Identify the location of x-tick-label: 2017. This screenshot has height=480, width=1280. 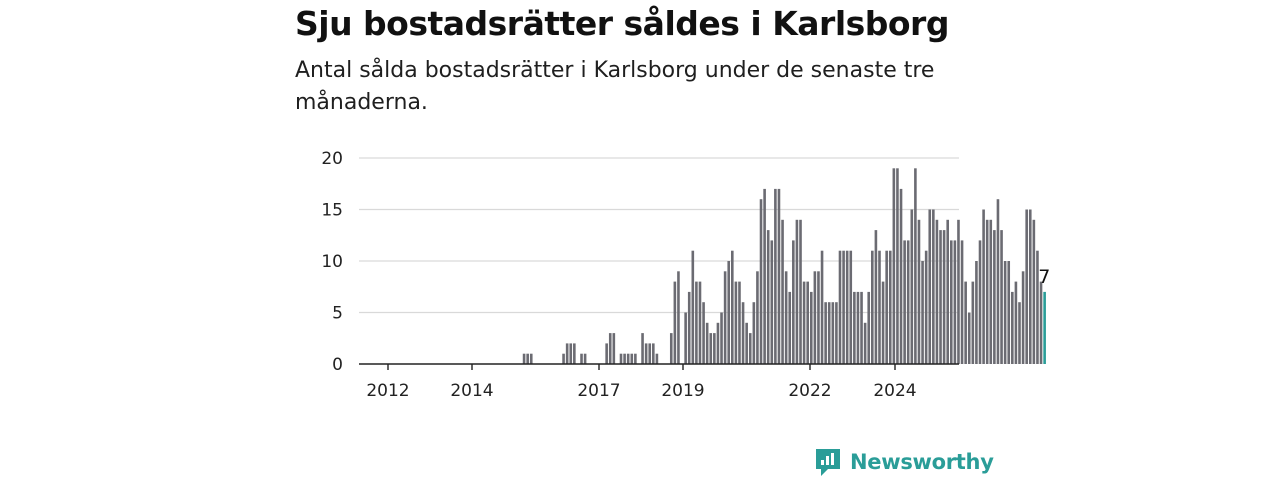
(598, 391).